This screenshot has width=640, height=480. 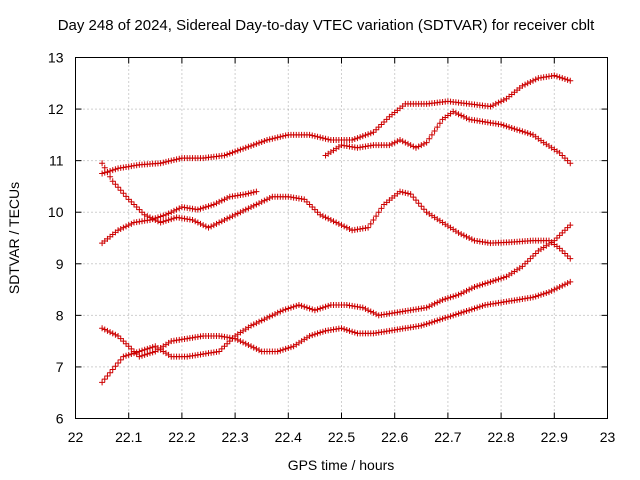 I want to click on x-tick-label: 22.2, so click(x=181, y=437).